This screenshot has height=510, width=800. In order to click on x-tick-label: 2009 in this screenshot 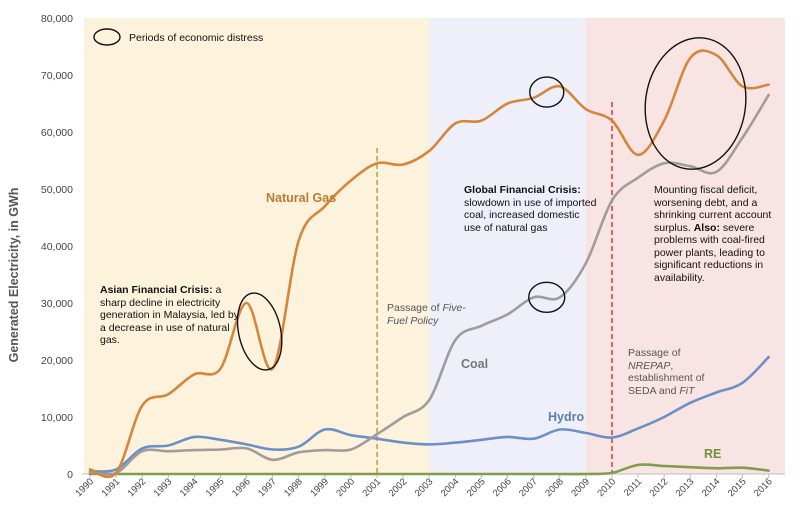, I will do `click(580, 487)`.